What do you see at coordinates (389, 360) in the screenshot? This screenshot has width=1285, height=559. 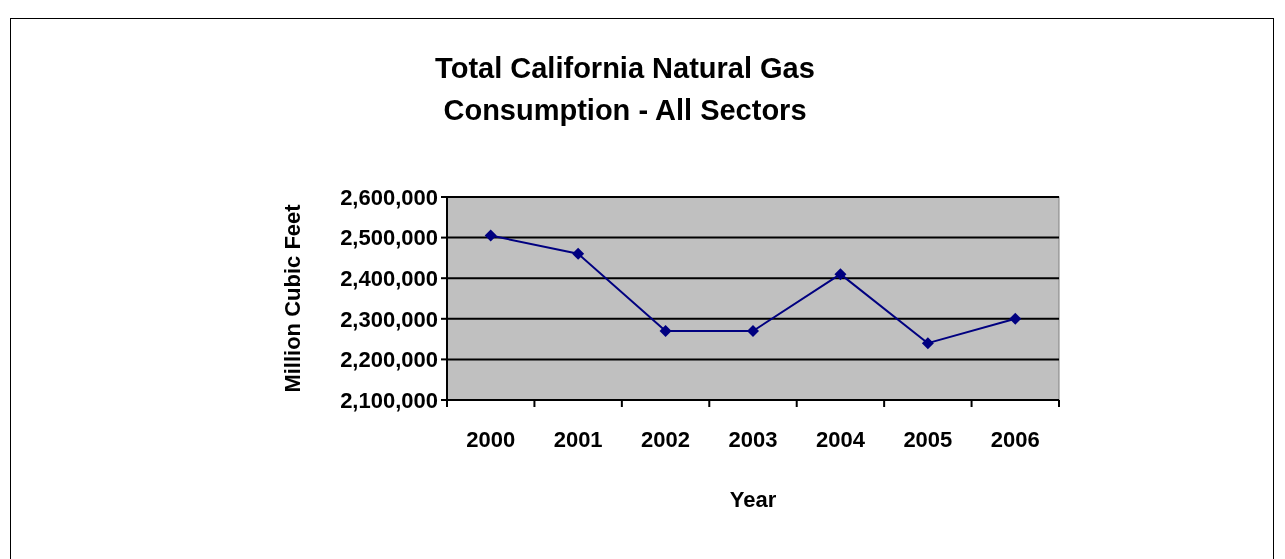 I see `y-tick-label: 2,200,000` at bounding box center [389, 360].